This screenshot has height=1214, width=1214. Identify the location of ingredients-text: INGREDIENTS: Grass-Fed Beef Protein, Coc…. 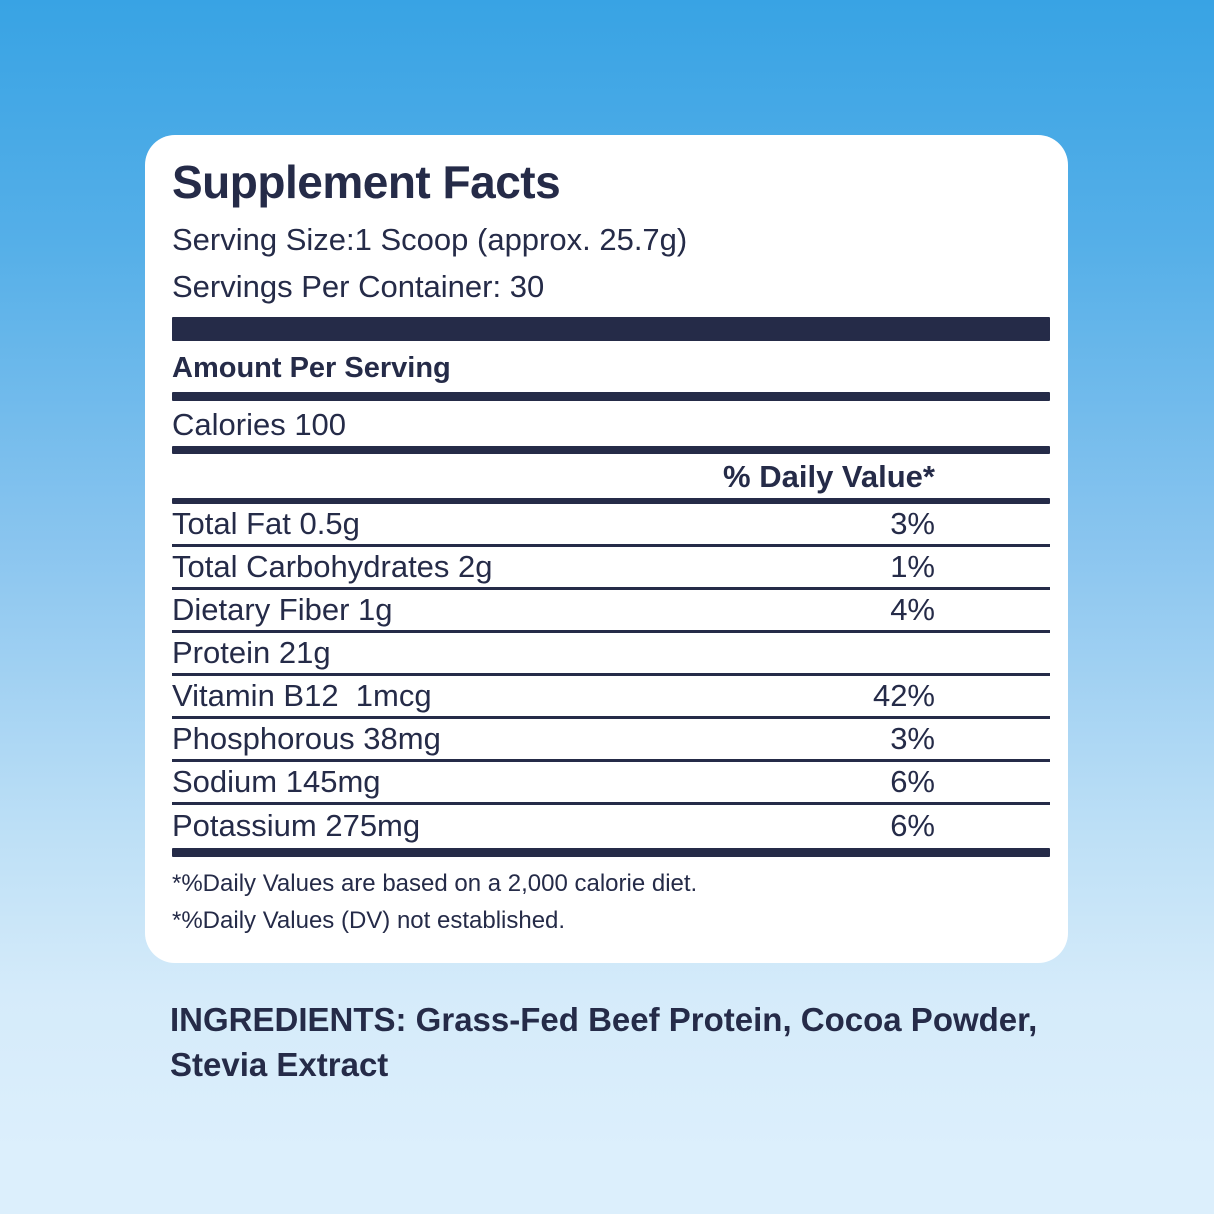
(604, 1042).